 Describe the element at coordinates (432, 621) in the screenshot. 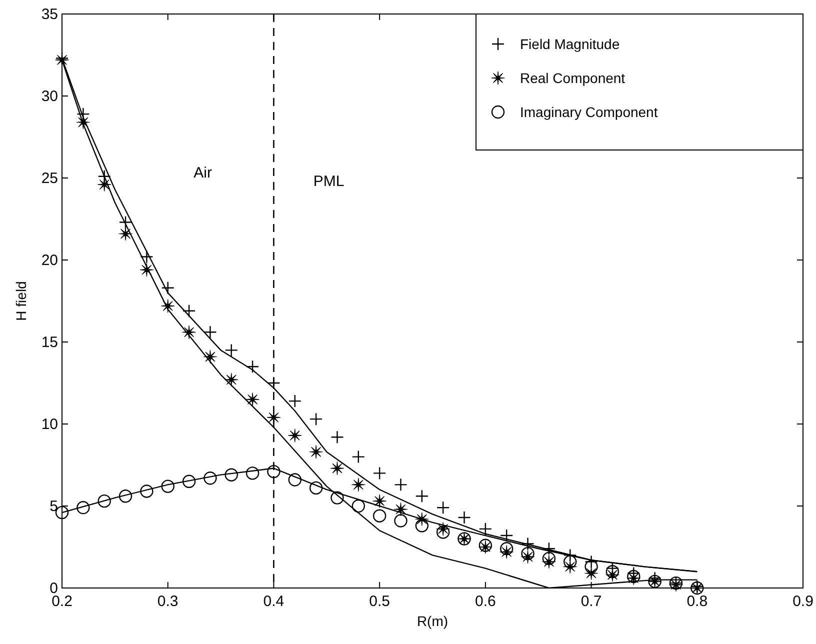

I see `x-axis-title: R(m)` at that location.